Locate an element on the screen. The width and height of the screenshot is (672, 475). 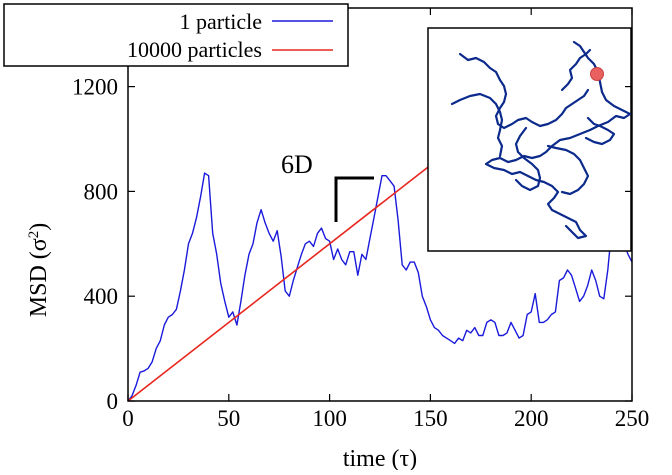
trajectory-inset is located at coordinates (529, 139).